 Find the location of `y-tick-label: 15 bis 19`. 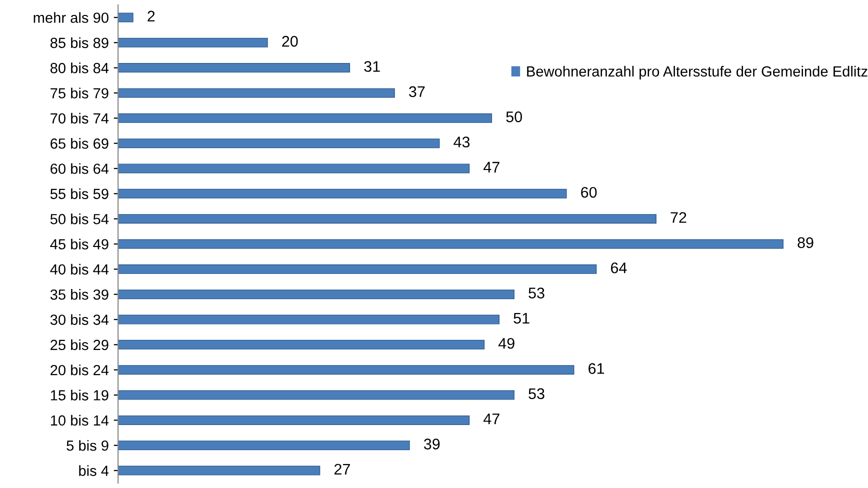

y-tick-label: 15 bis 19 is located at coordinates (79, 395).